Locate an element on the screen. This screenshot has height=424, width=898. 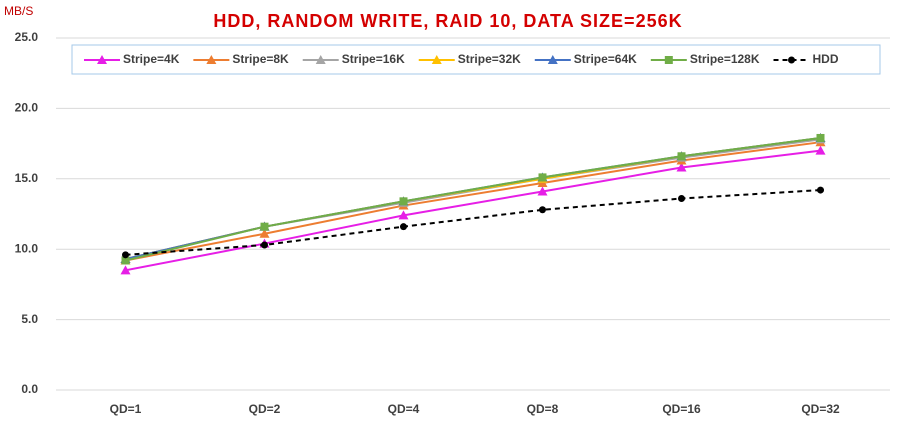
y-tick-label: 20.0 is located at coordinates (27, 108).